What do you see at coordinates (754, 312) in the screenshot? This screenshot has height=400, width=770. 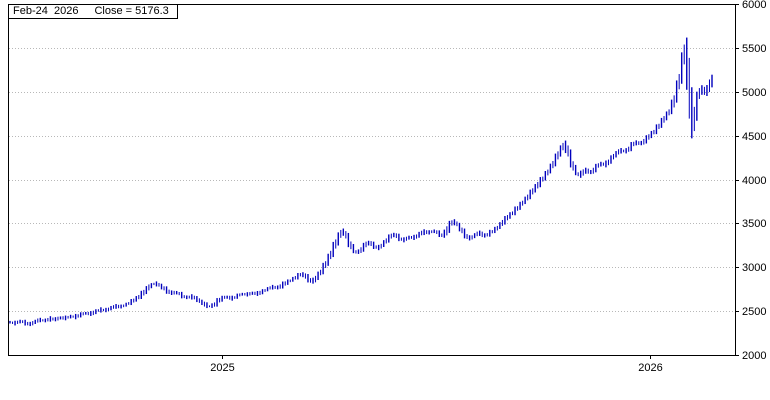 I see `y-axis-label: 2500` at bounding box center [754, 312].